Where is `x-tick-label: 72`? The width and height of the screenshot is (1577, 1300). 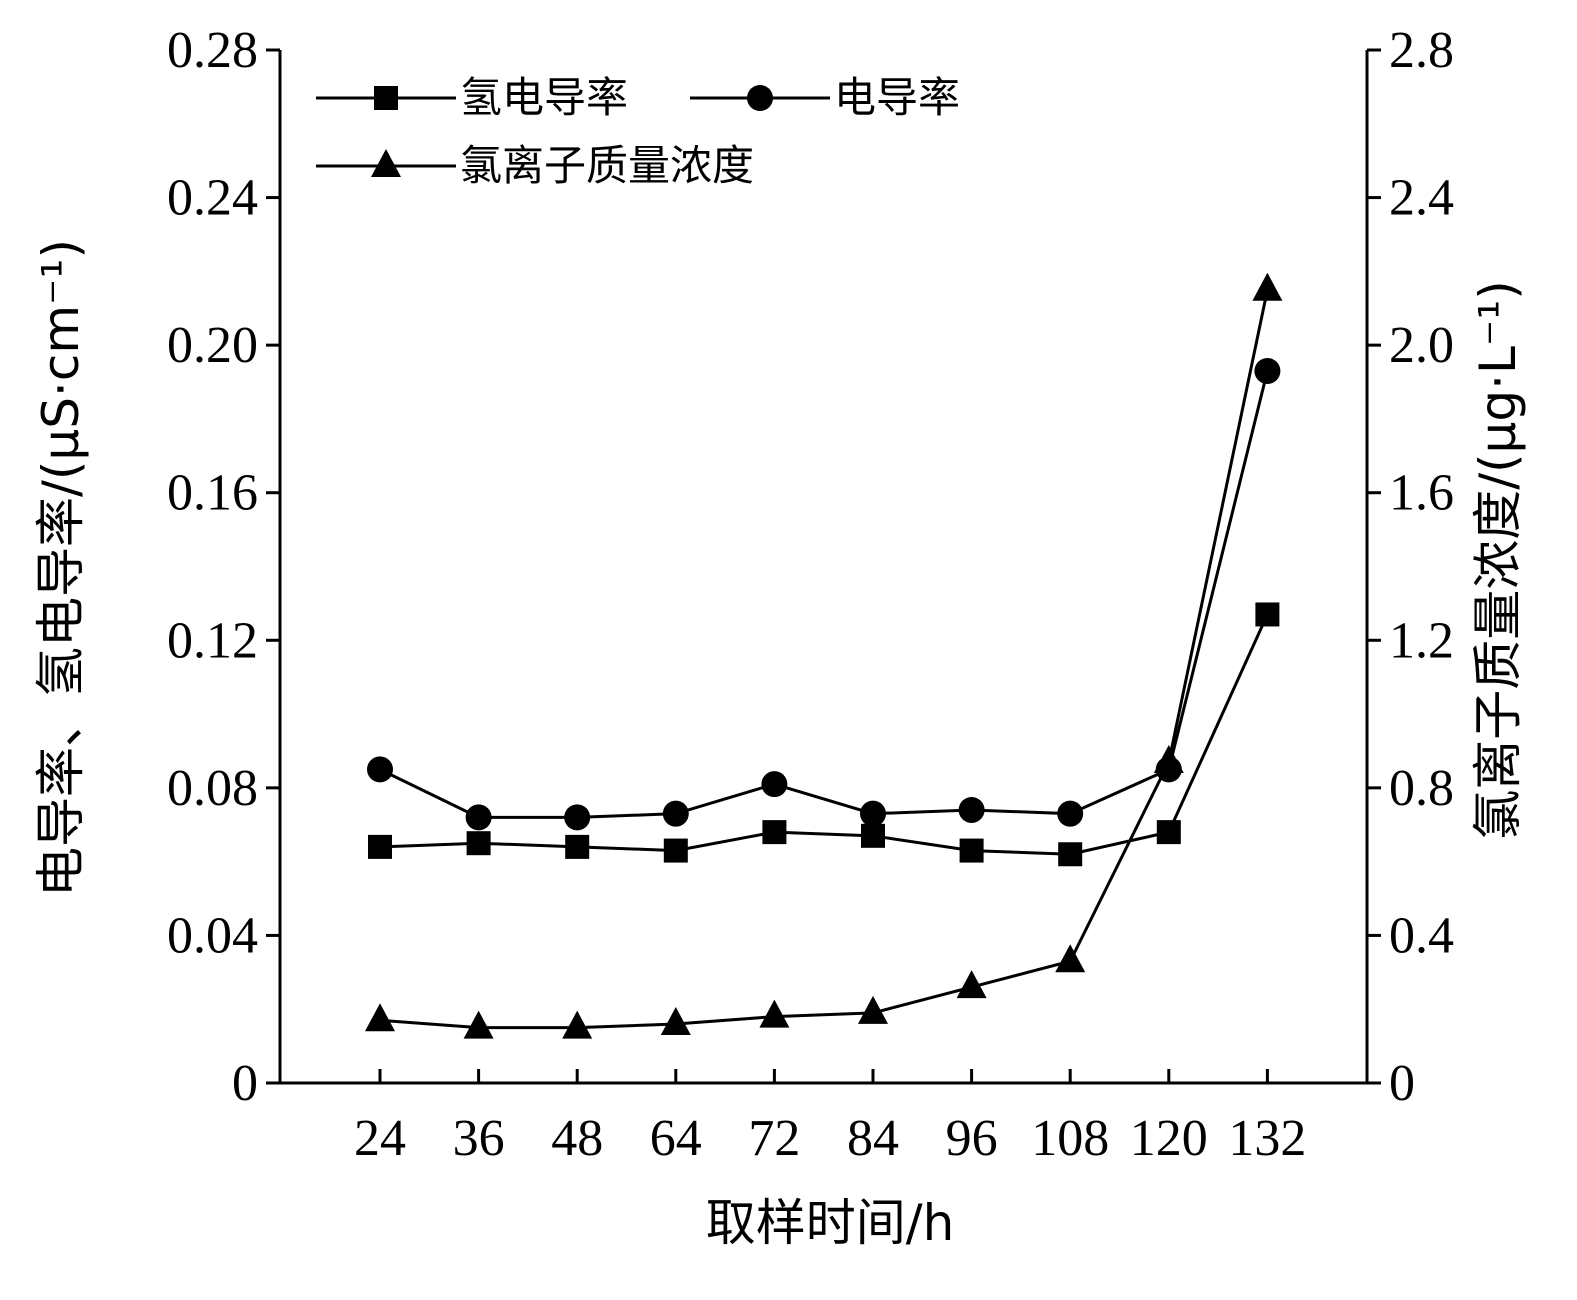
x-tick-label: 72 is located at coordinates (774, 1138).